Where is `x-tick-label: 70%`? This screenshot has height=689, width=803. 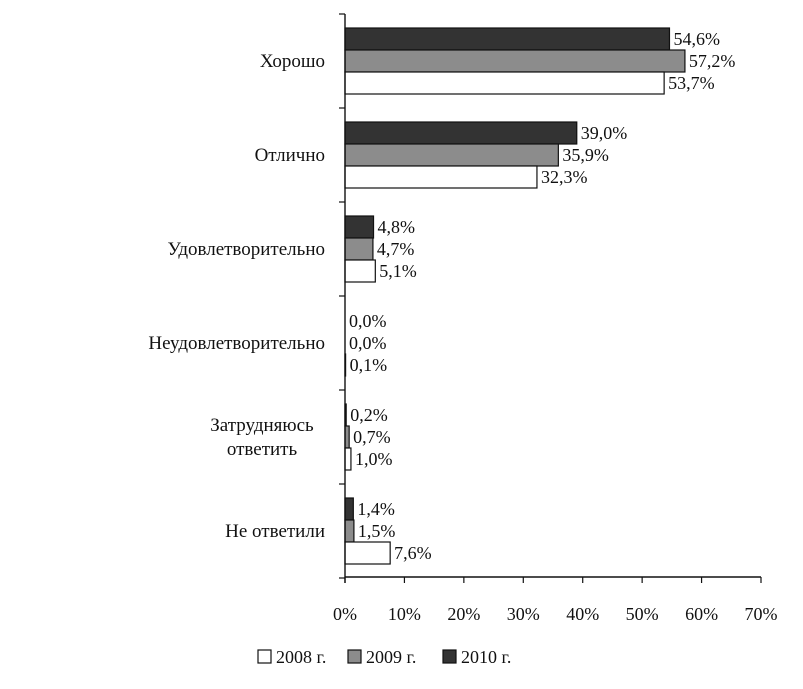 x-tick-label: 70% is located at coordinates (761, 614).